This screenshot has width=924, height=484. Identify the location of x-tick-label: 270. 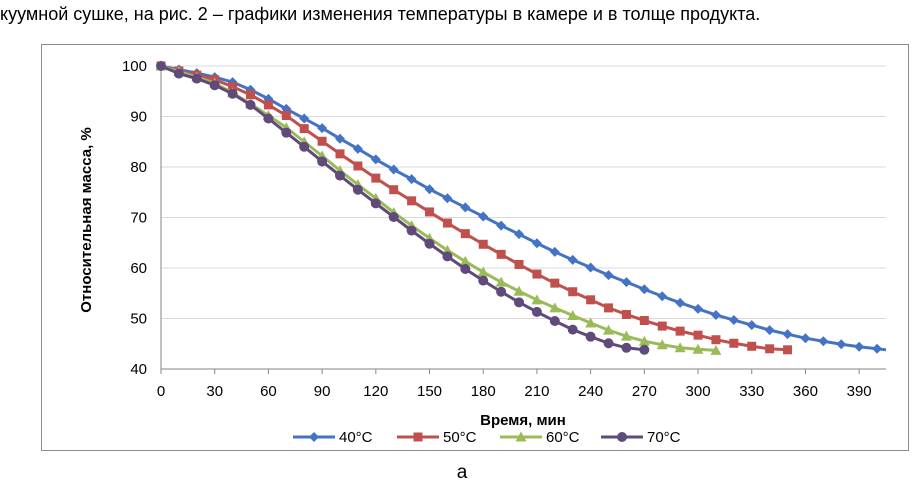
(644, 391).